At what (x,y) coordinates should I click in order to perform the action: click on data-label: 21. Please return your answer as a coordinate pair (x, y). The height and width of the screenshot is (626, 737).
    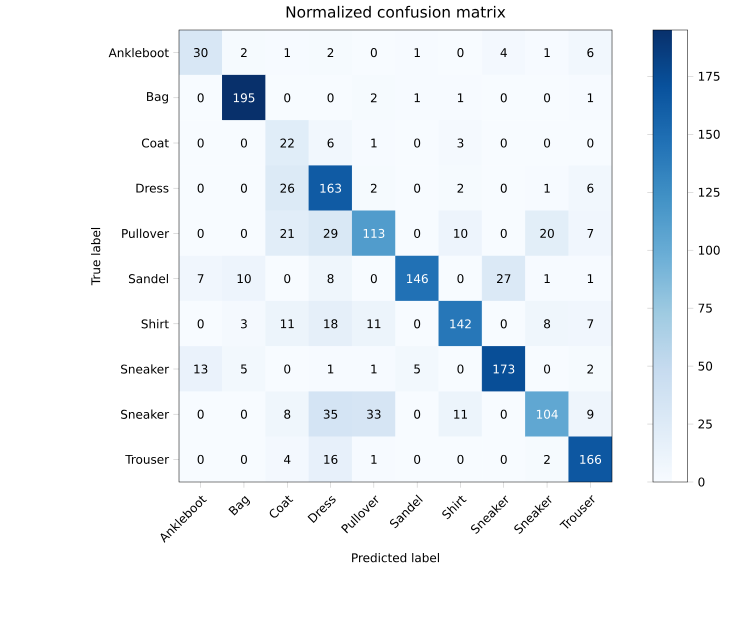
    Looking at the image, I should click on (287, 233).